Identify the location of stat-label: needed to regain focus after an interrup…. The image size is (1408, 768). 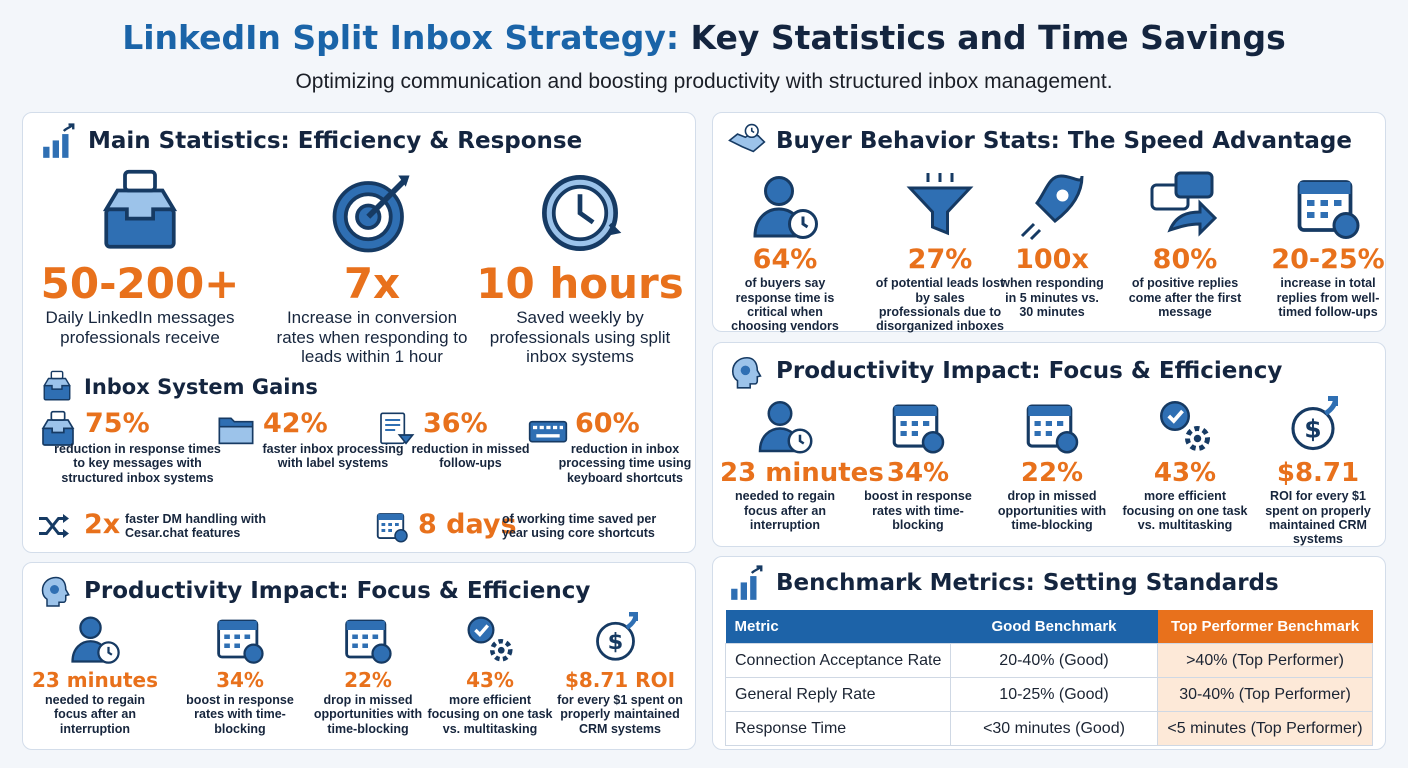
(95, 714).